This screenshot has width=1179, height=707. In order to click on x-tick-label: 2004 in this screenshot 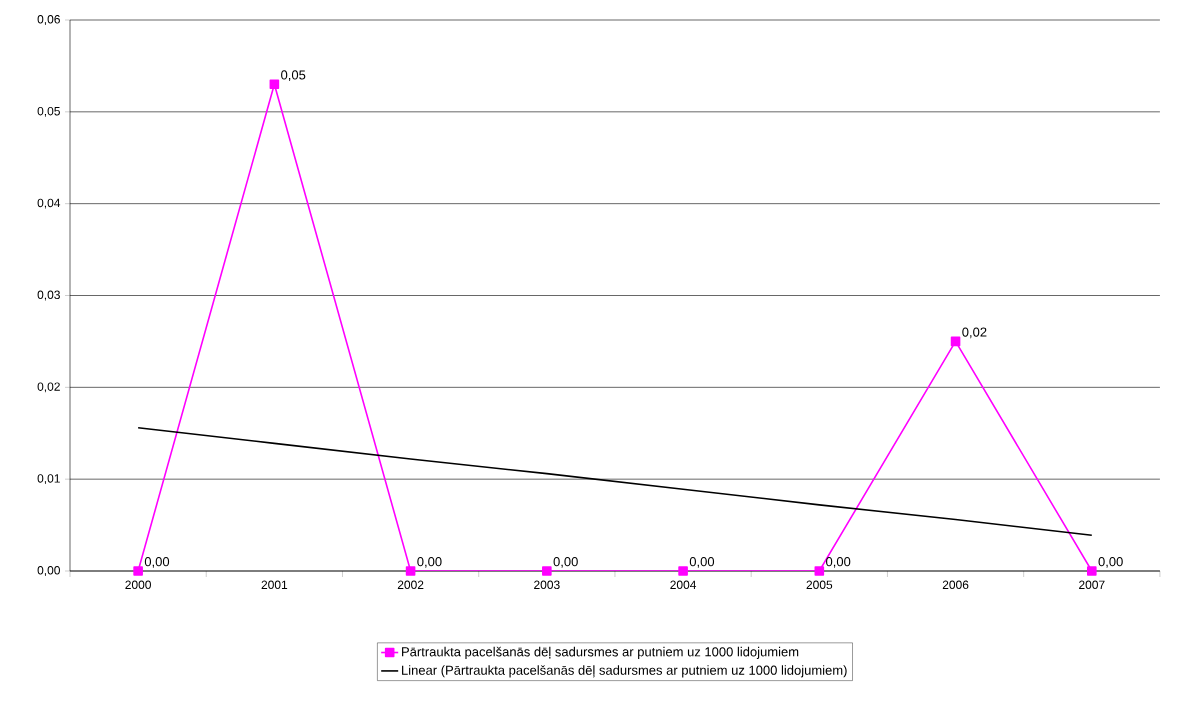, I will do `click(683, 585)`.